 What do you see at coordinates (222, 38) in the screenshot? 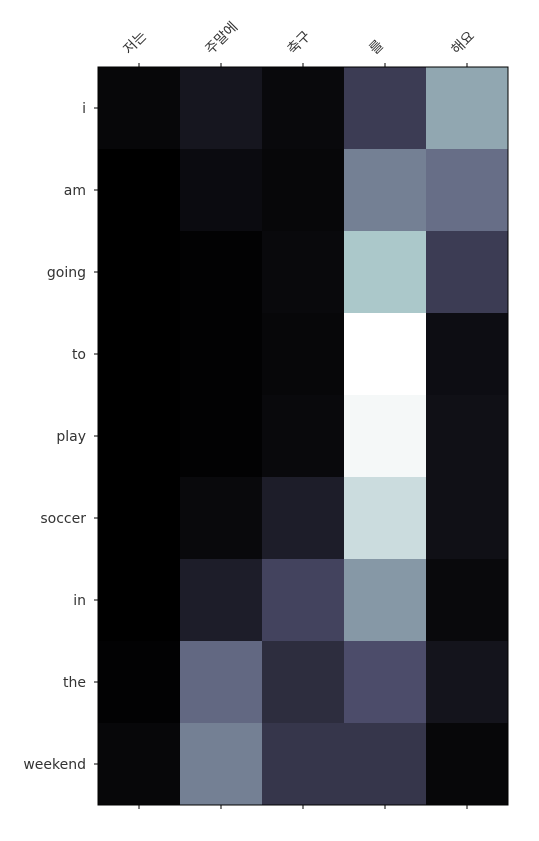
I see `x-tick-label-2: 주말에` at bounding box center [222, 38].